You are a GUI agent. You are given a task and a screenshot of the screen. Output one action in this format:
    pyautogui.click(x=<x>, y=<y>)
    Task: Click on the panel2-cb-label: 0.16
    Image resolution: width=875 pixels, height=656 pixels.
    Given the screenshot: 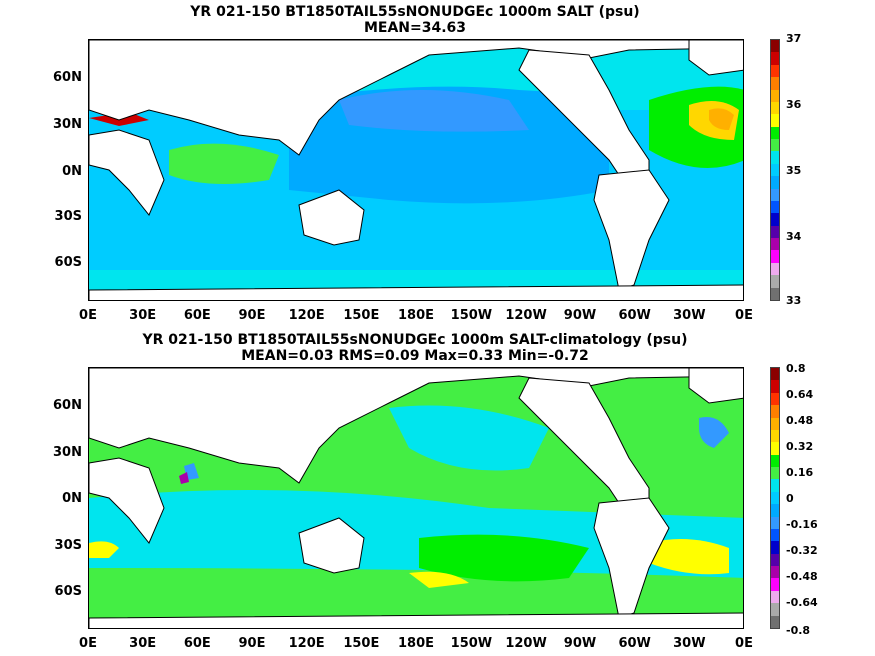 What is the action you would take?
    pyautogui.click(x=800, y=472)
    